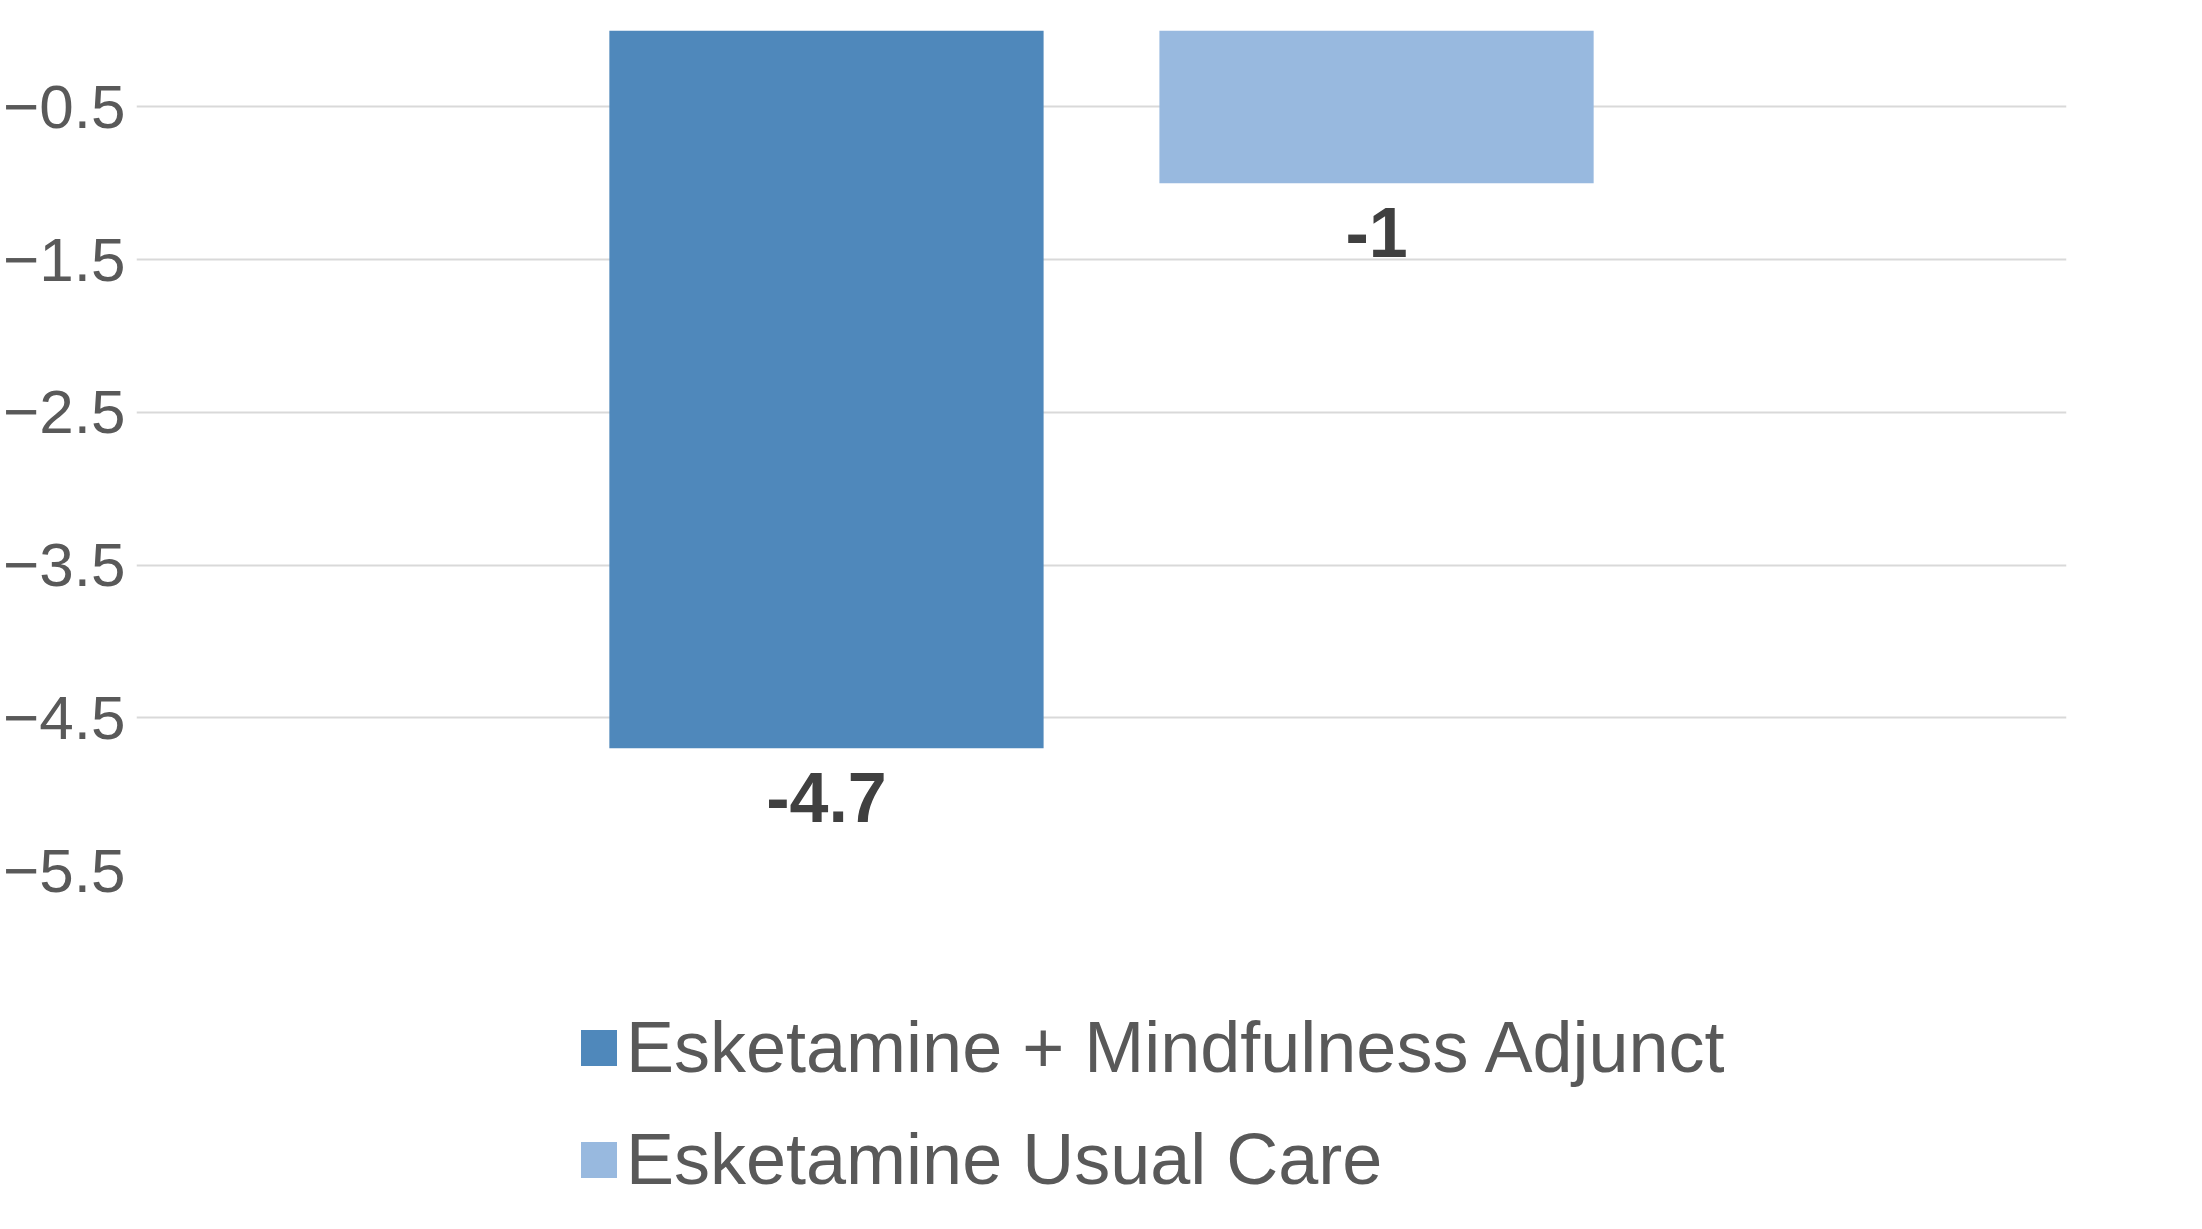  What do you see at coordinates (1004, 1159) in the screenshot?
I see `legend-label: Esketamine Usual Care` at bounding box center [1004, 1159].